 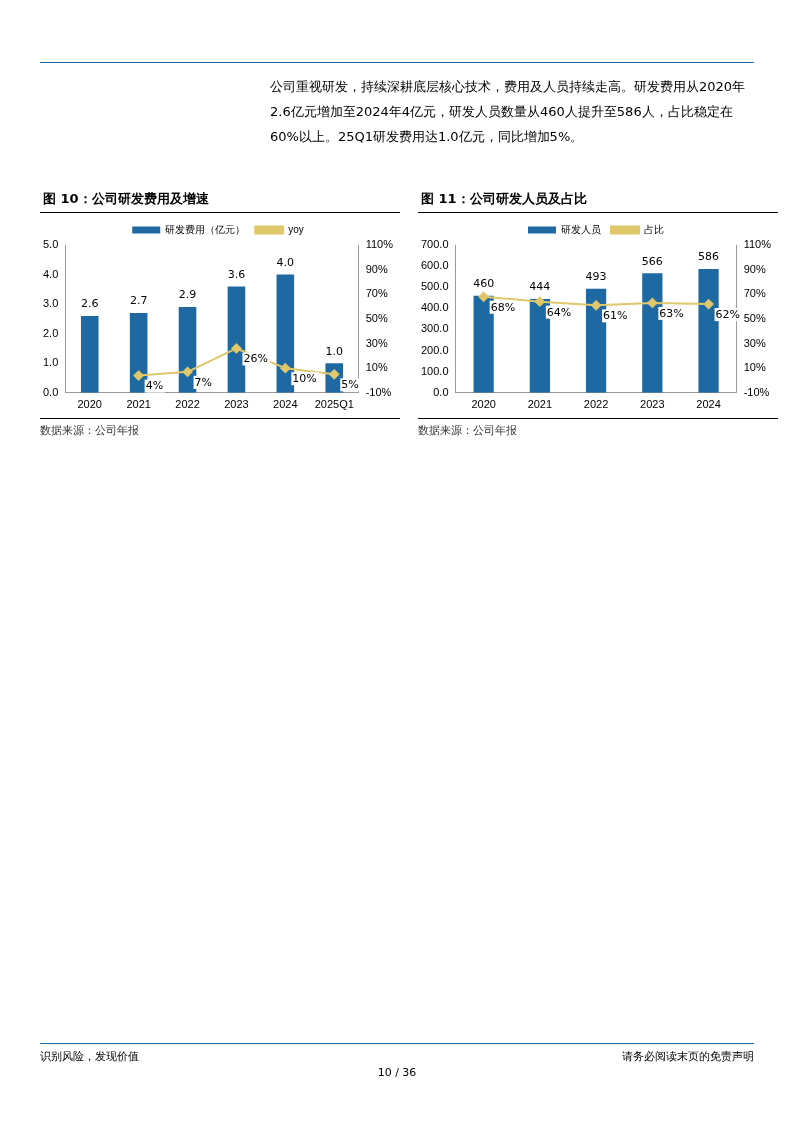 What do you see at coordinates (435, 307) in the screenshot?
I see `y-tick-label: 400.0` at bounding box center [435, 307].